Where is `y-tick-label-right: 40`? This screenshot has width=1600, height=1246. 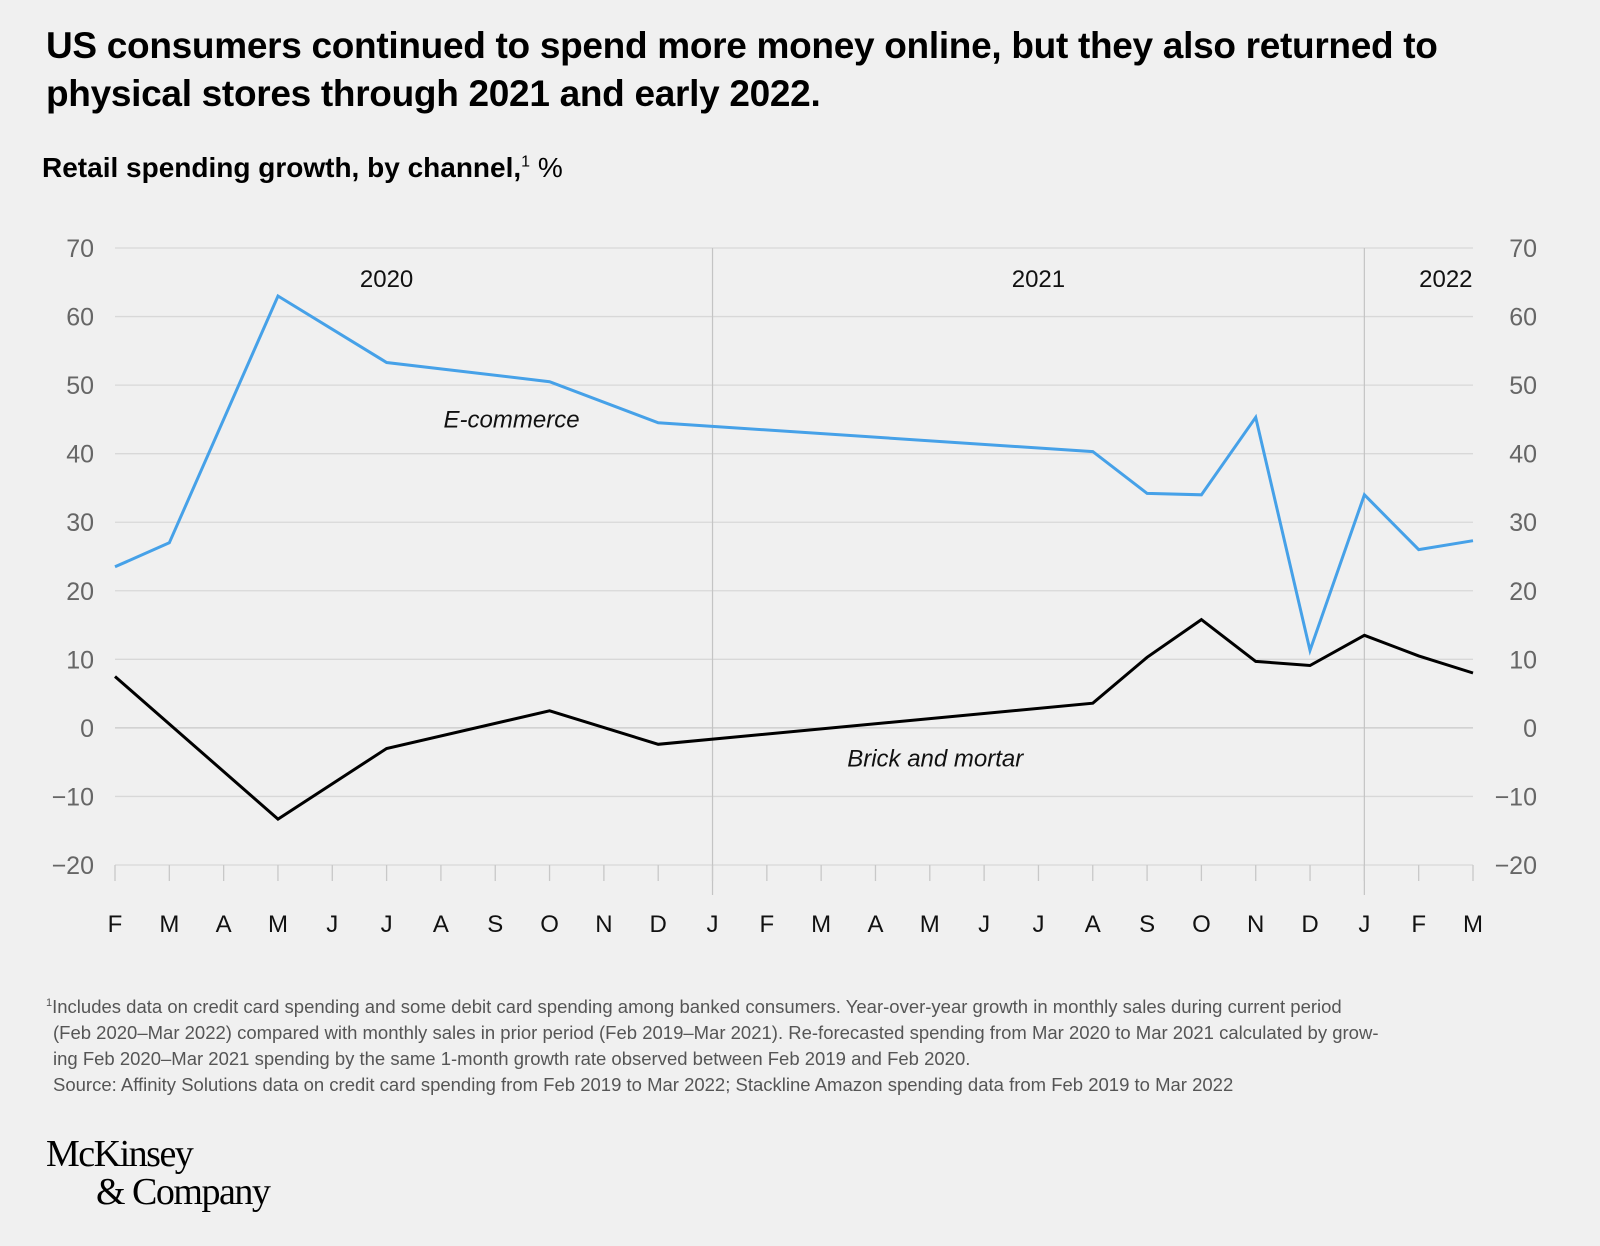
y-tick-label-right: 40 is located at coordinates (1523, 455).